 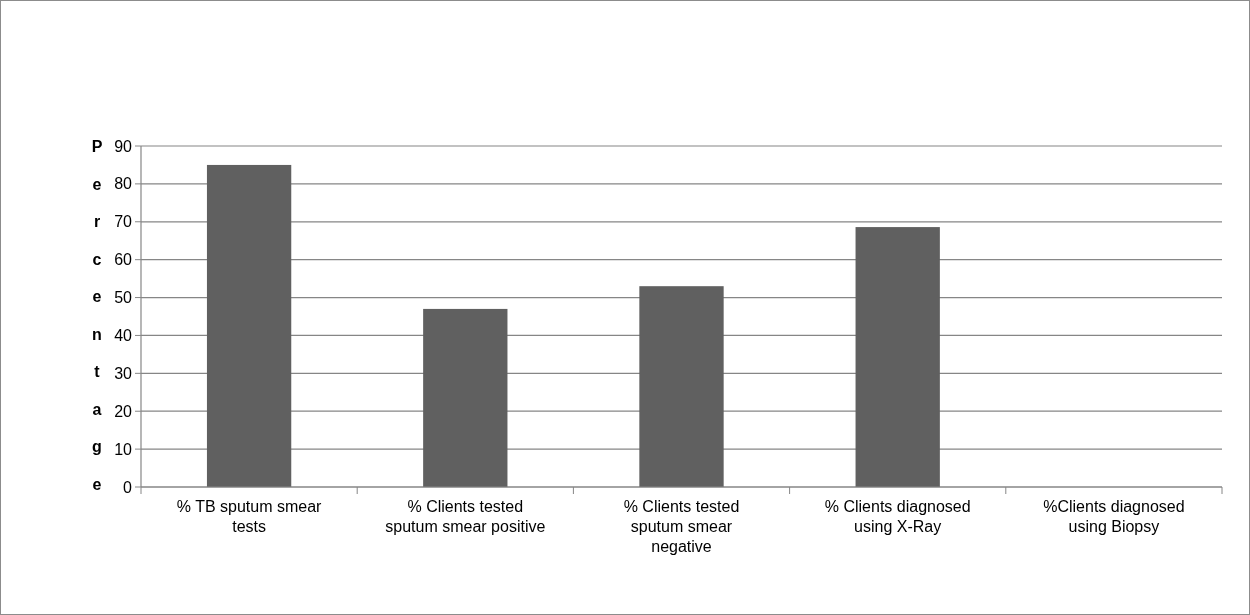 What do you see at coordinates (97, 315) in the screenshot?
I see `text: Percentage` at bounding box center [97, 315].